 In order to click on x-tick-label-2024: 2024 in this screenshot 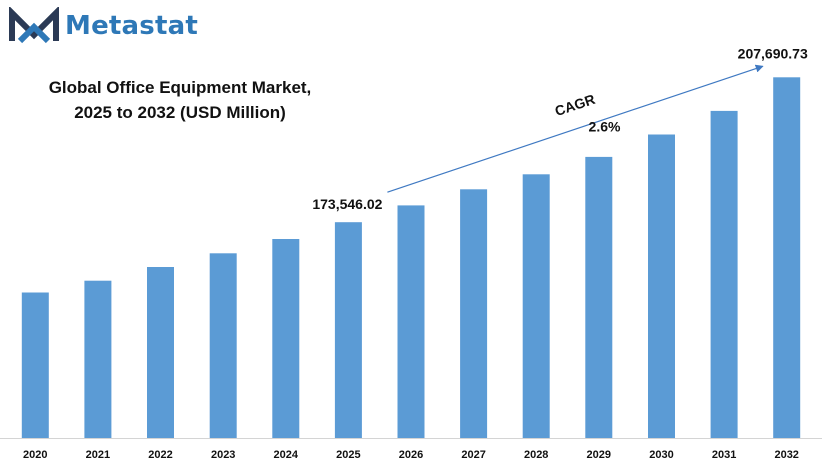, I will do `click(286, 455)`.